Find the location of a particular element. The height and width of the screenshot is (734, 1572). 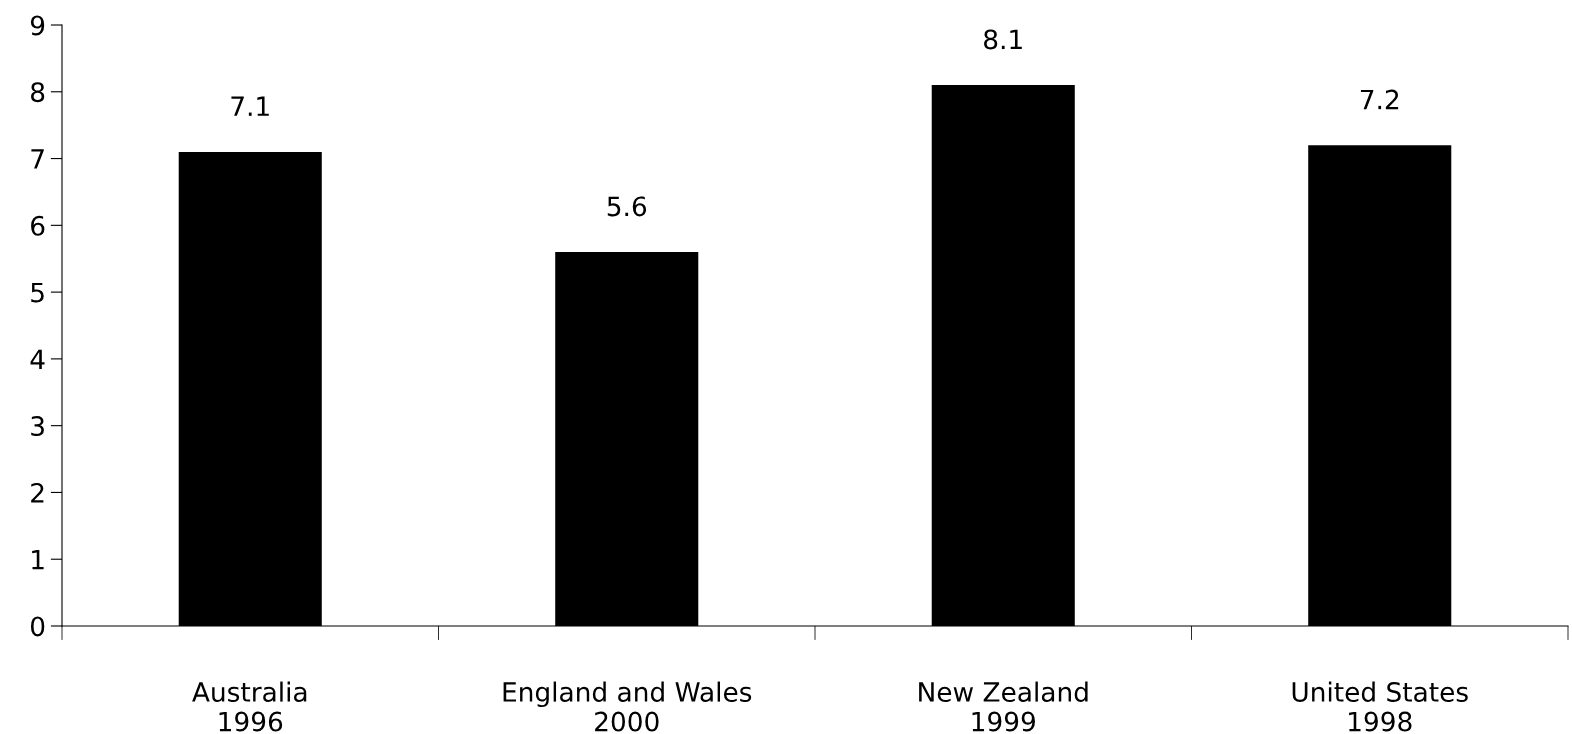

data-label: 7.1 is located at coordinates (250, 106).